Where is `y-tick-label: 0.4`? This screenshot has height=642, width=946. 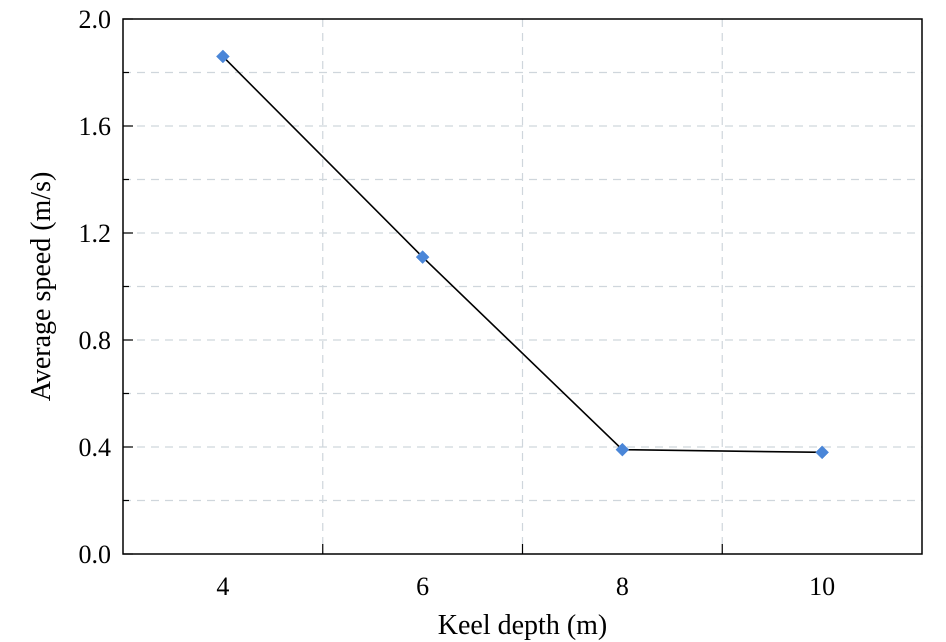 y-tick-label: 0.4 is located at coordinates (95, 447).